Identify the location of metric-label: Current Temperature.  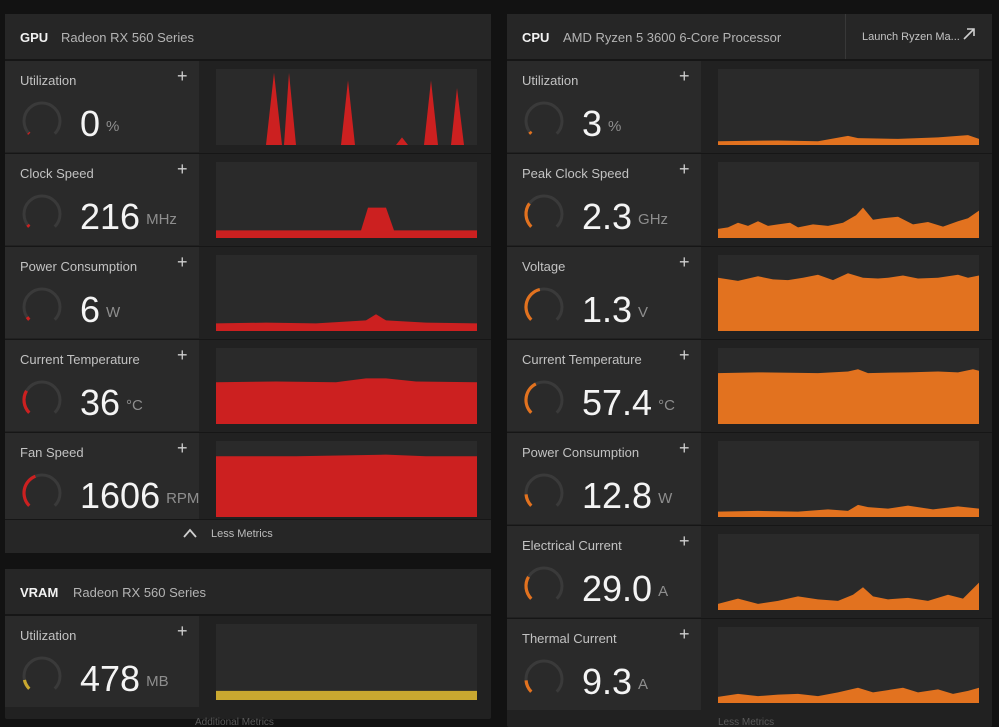
(582, 359).